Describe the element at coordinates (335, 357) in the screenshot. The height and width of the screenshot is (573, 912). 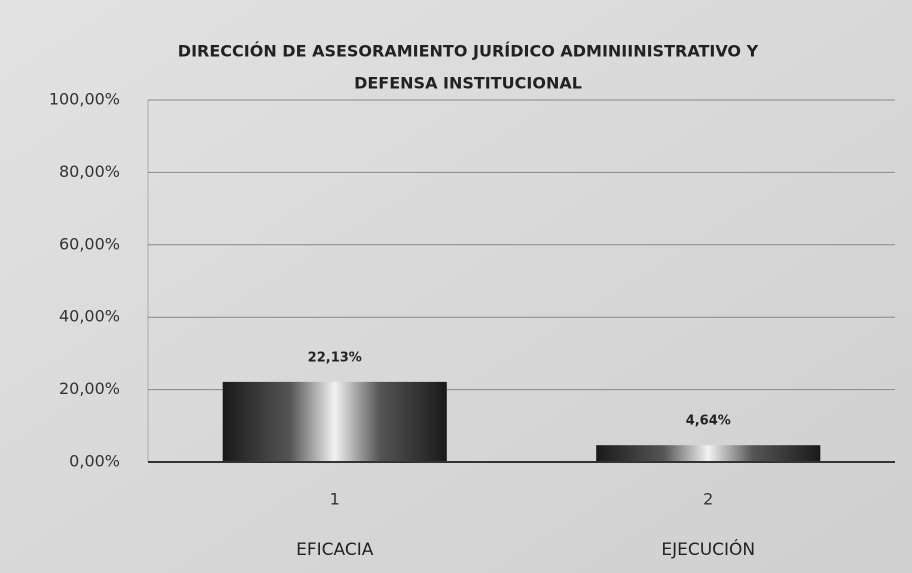
I see `data-label: 22,13%` at that location.